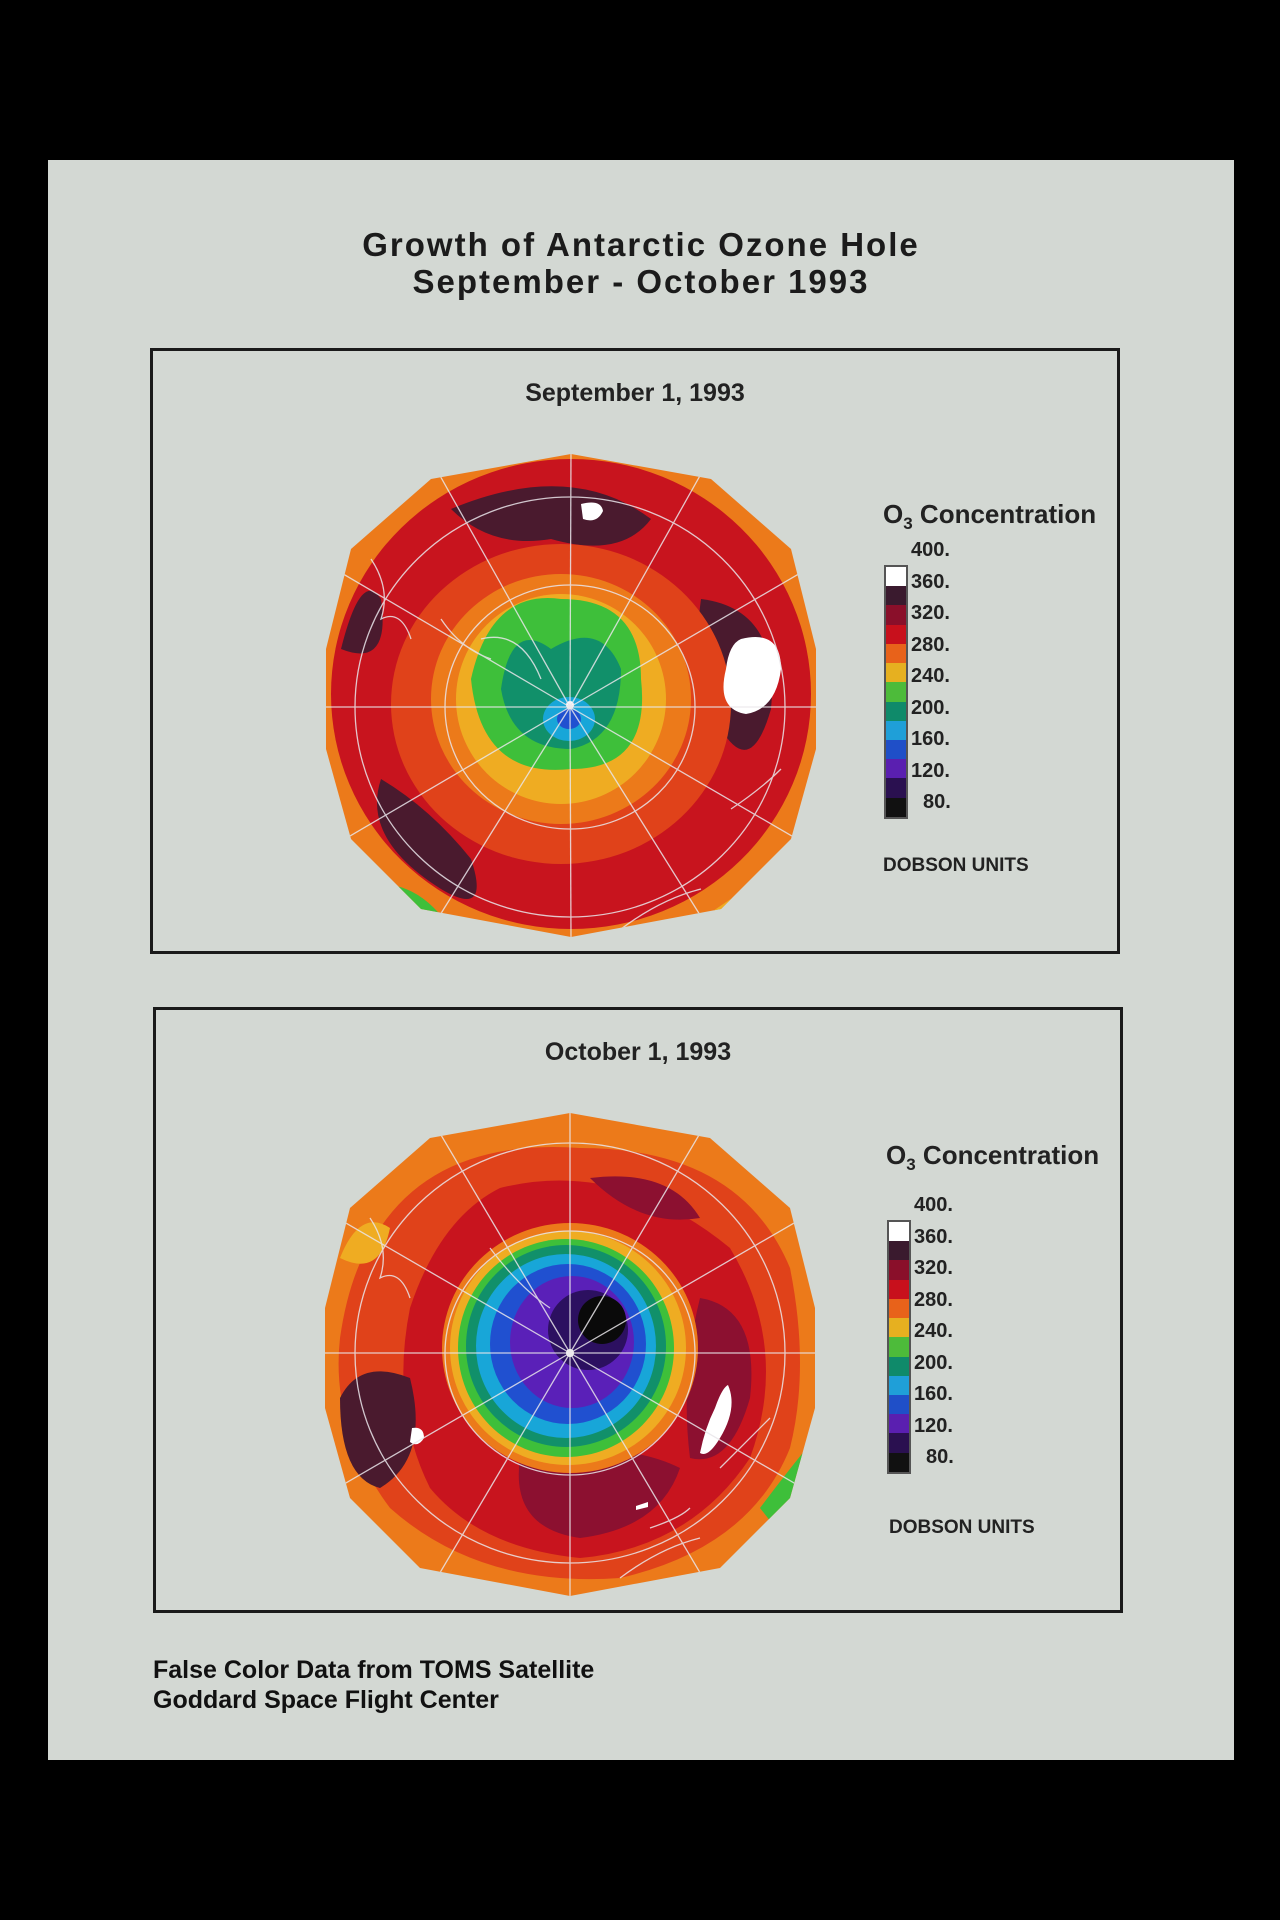 The height and width of the screenshot is (1920, 1280). I want to click on poster-title-line2: September - October 1993, so click(641, 281).